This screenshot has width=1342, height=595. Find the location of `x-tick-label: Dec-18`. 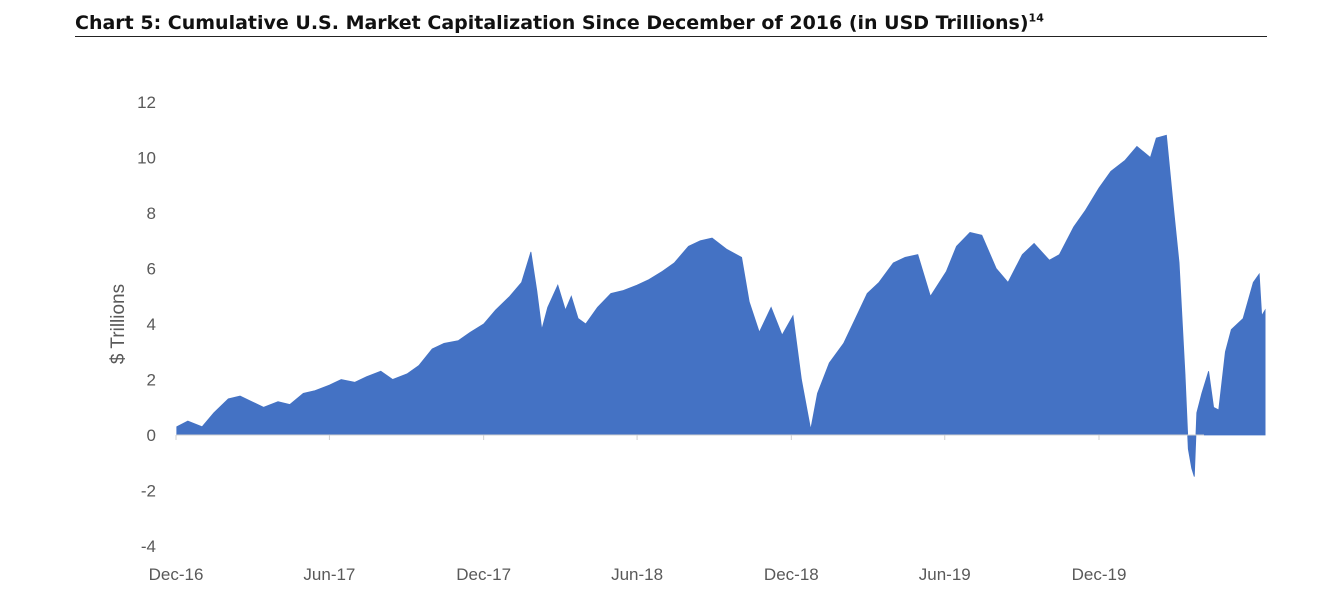

x-tick-label: Dec-18 is located at coordinates (791, 574).